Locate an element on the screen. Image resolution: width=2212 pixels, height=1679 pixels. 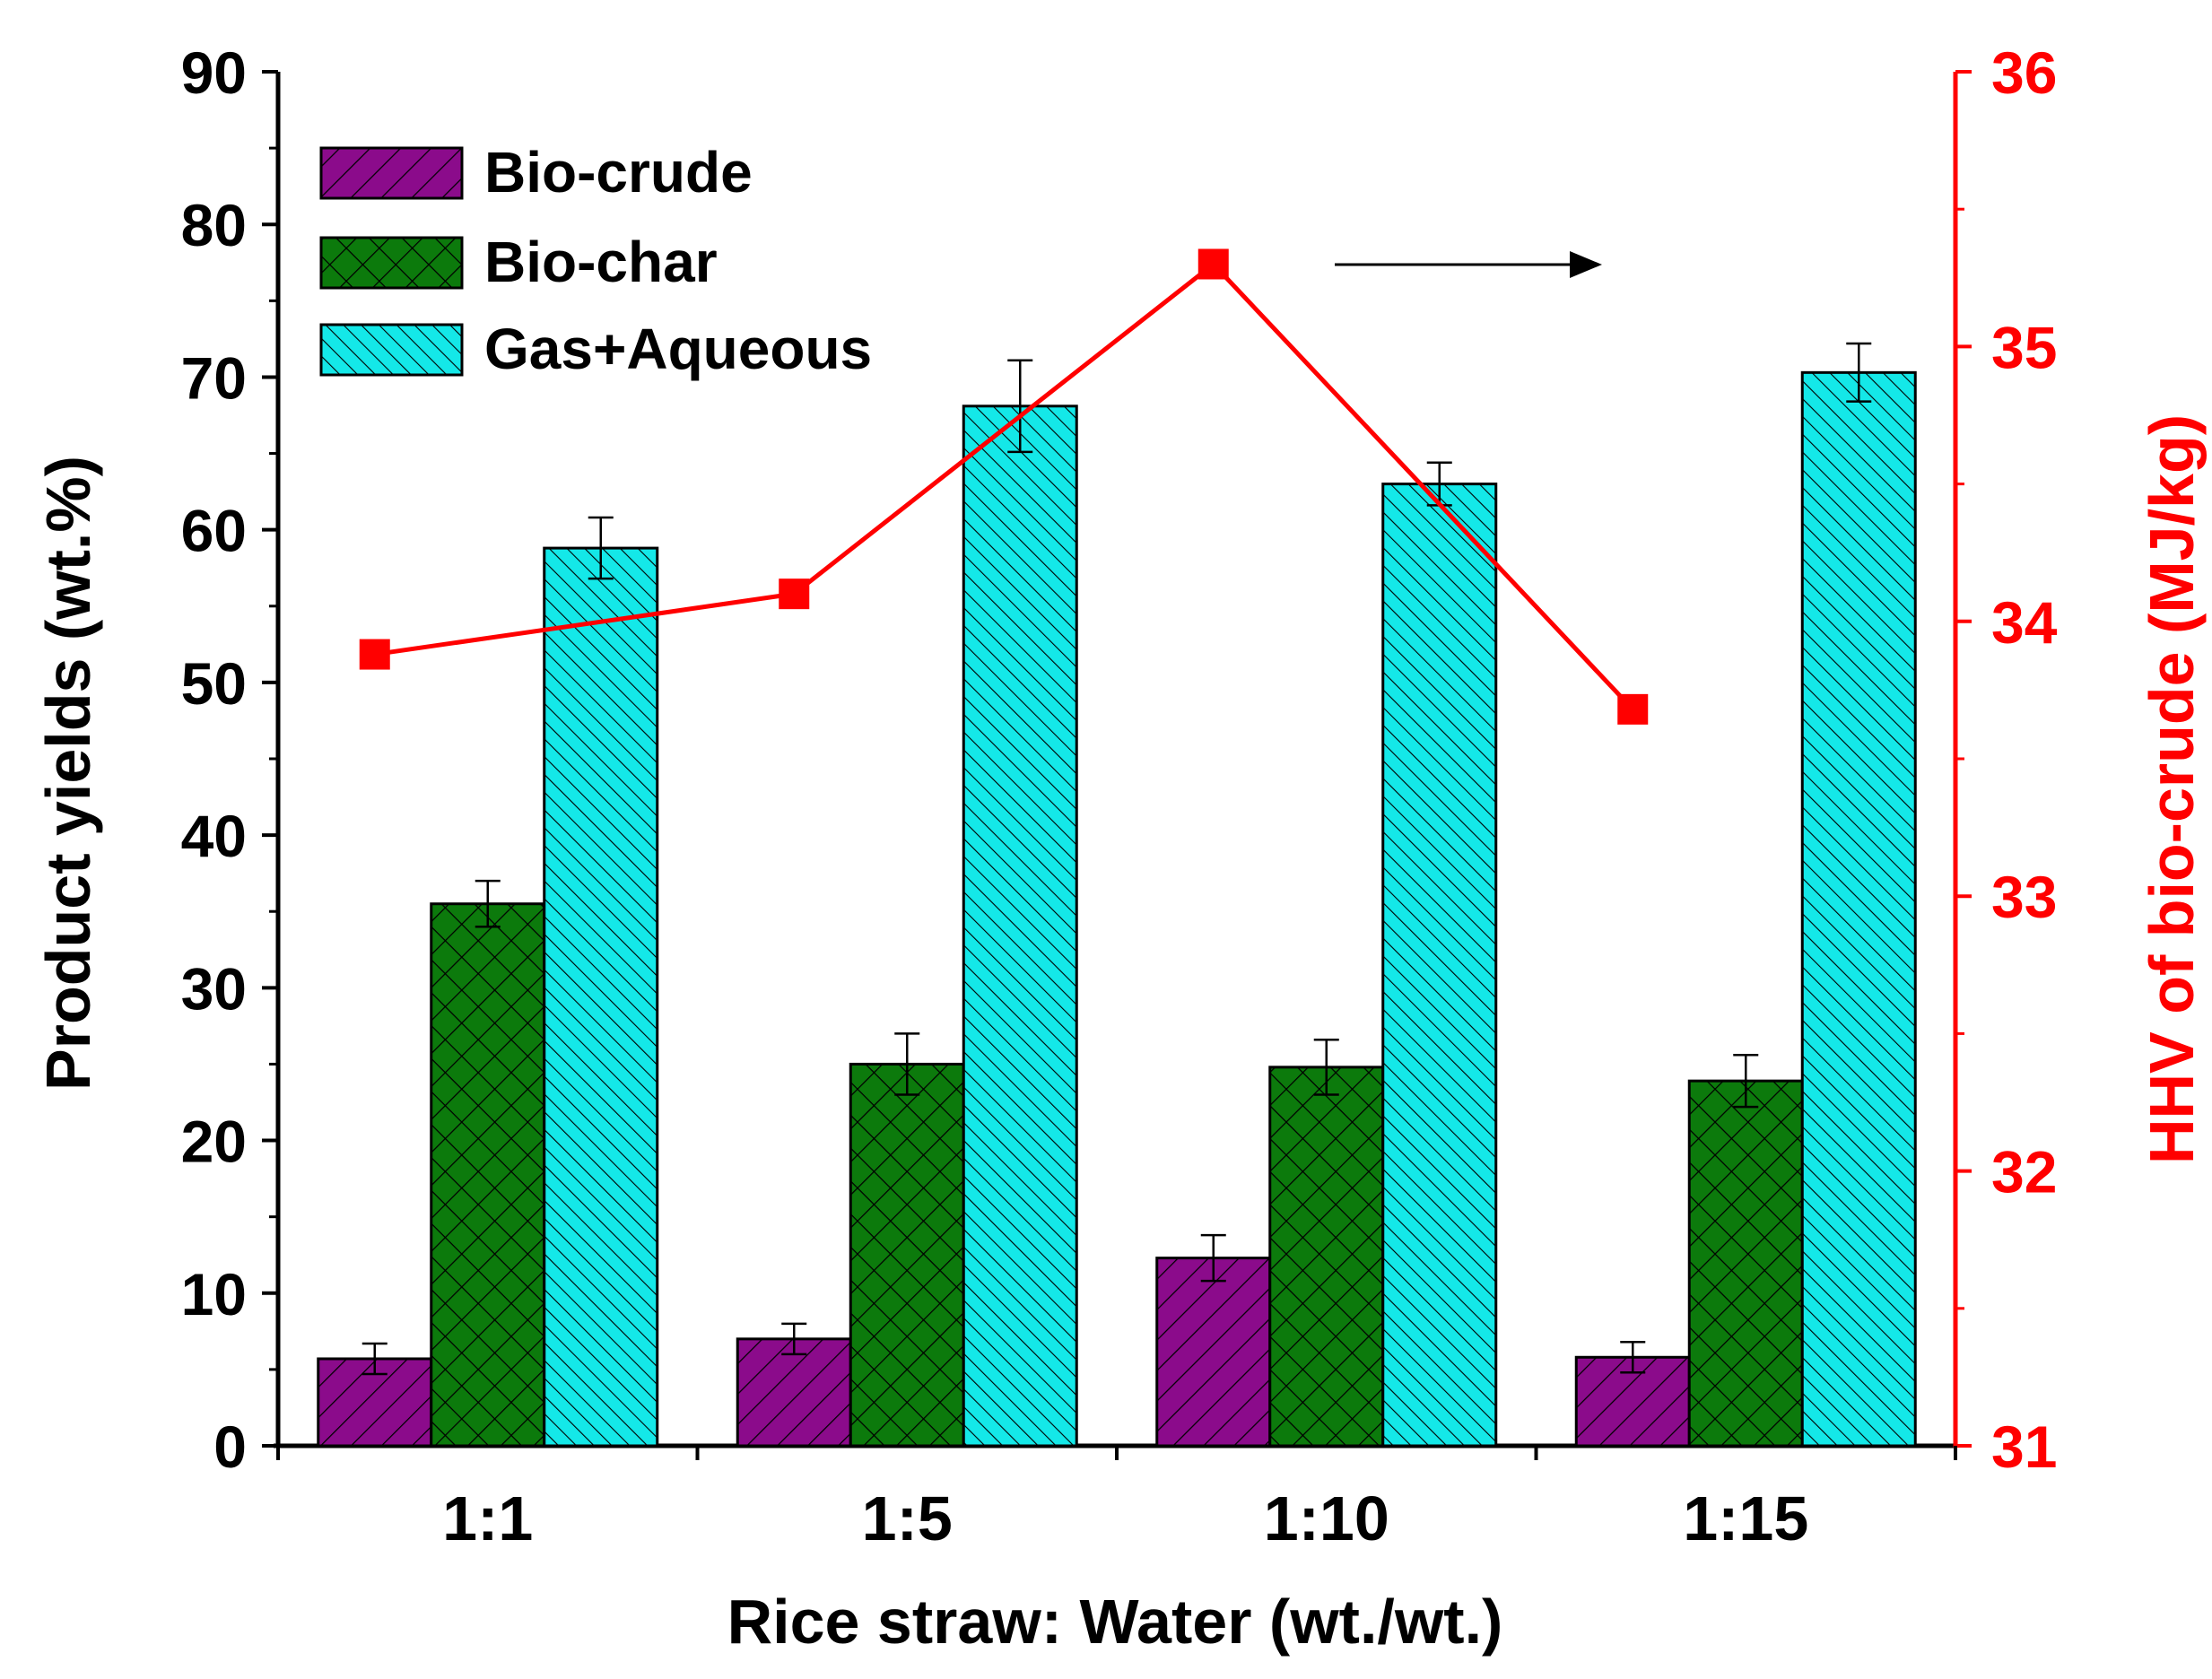
y2-tick-label: 34 is located at coordinates (2024, 622).